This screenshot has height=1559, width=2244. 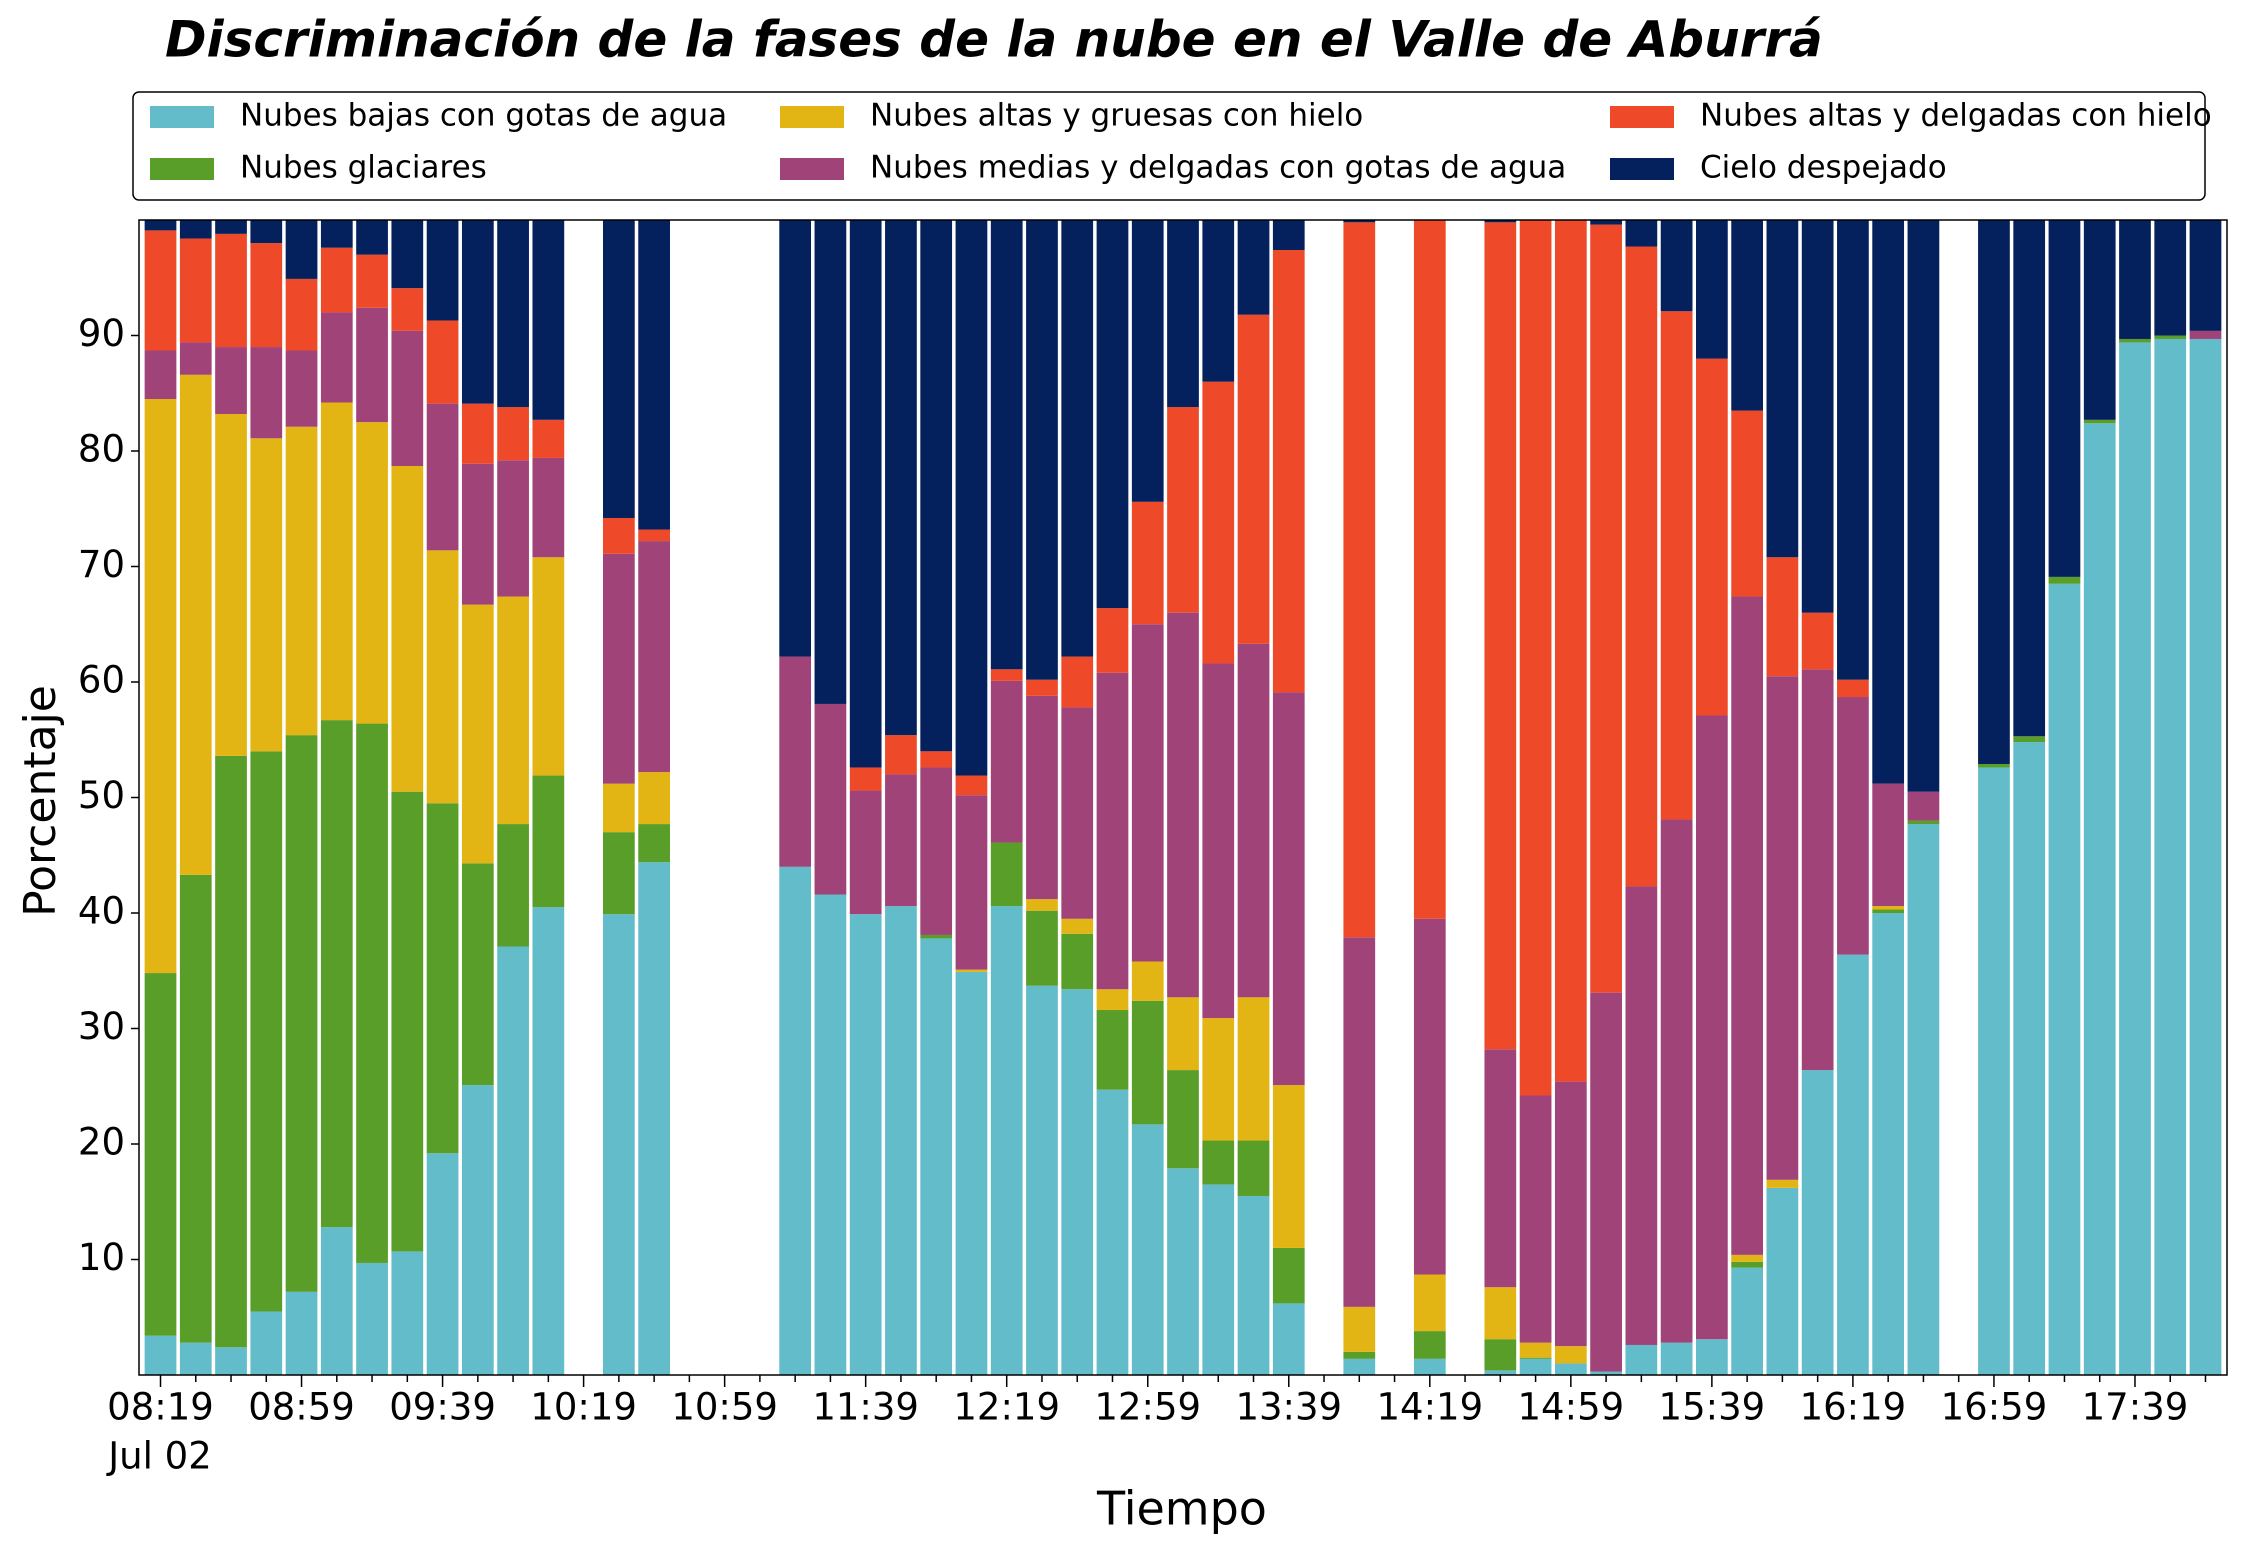 What do you see at coordinates (1994, 1407) in the screenshot?
I see `x-tick-label: 16:59` at bounding box center [1994, 1407].